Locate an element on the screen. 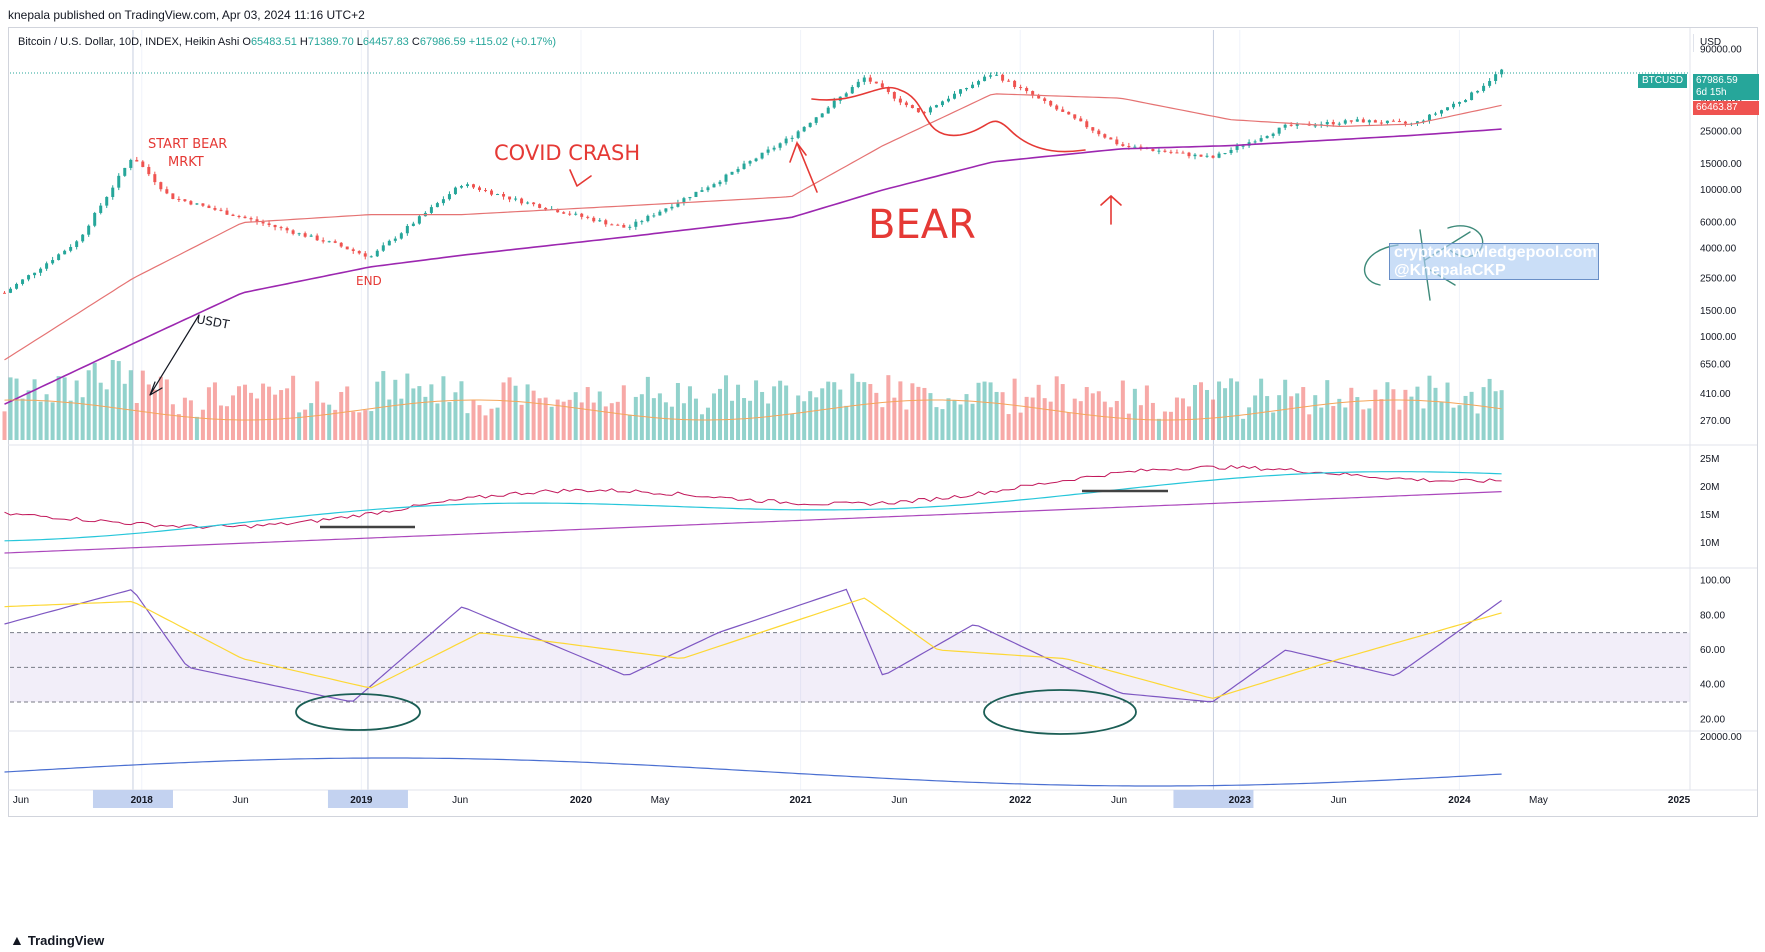 Image resolution: width=1765 pixels, height=952 pixels. arrow-covid is located at coordinates (580, 178).